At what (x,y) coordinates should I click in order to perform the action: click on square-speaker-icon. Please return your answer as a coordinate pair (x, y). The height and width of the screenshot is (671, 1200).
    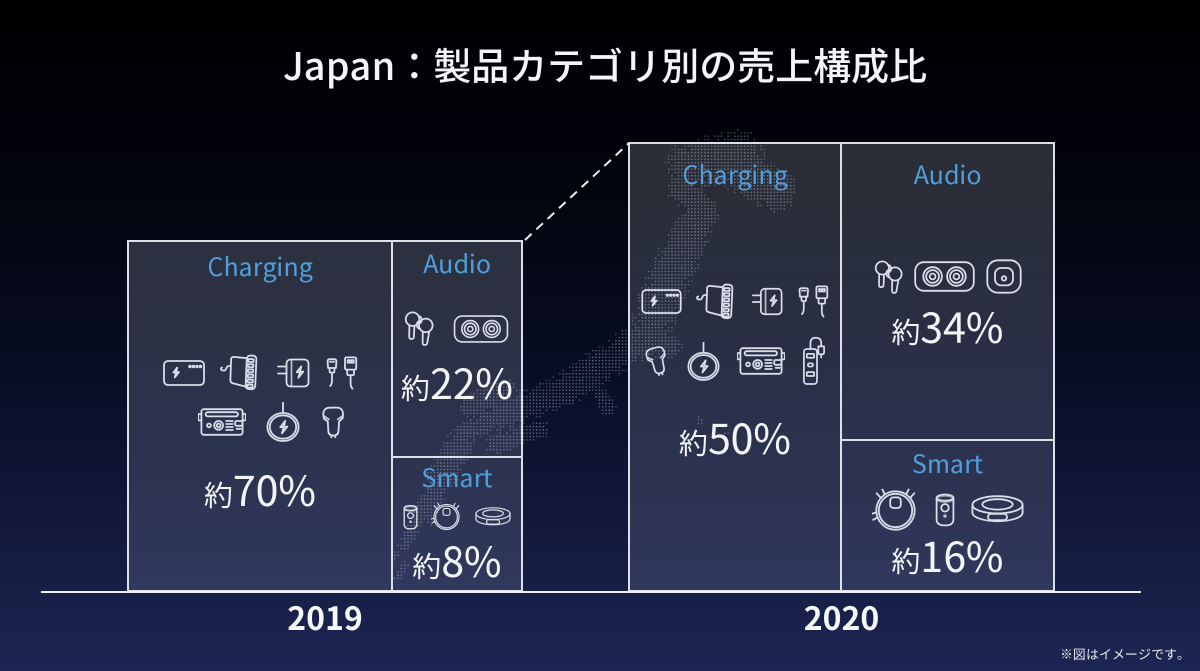
    Looking at the image, I should click on (1003, 276).